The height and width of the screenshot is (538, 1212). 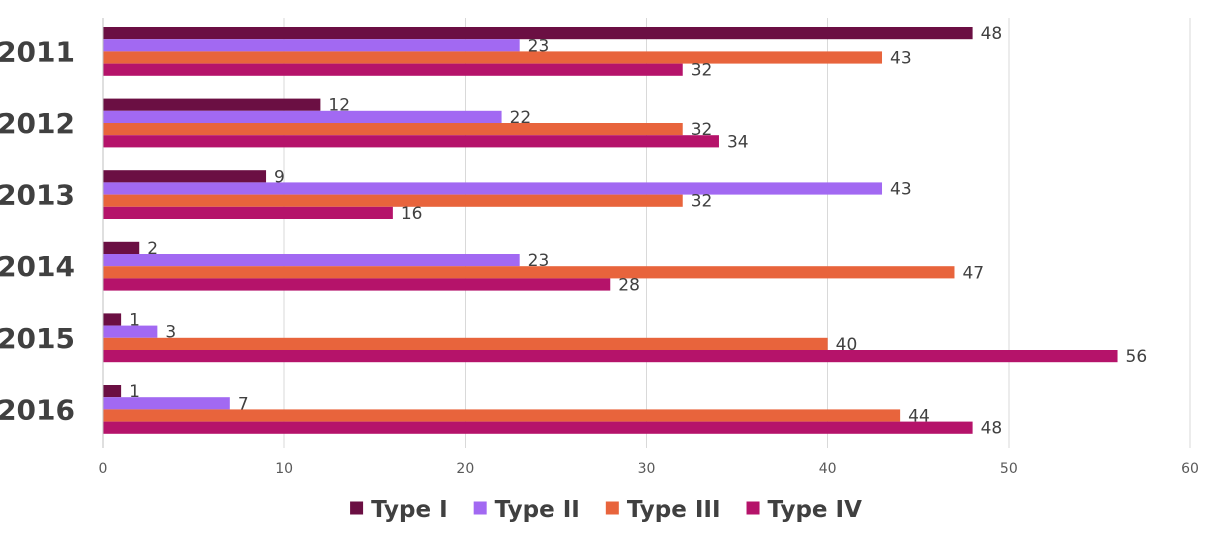 What do you see at coordinates (629, 286) in the screenshot?
I see `data-label-2014-type-iv: 28` at bounding box center [629, 286].